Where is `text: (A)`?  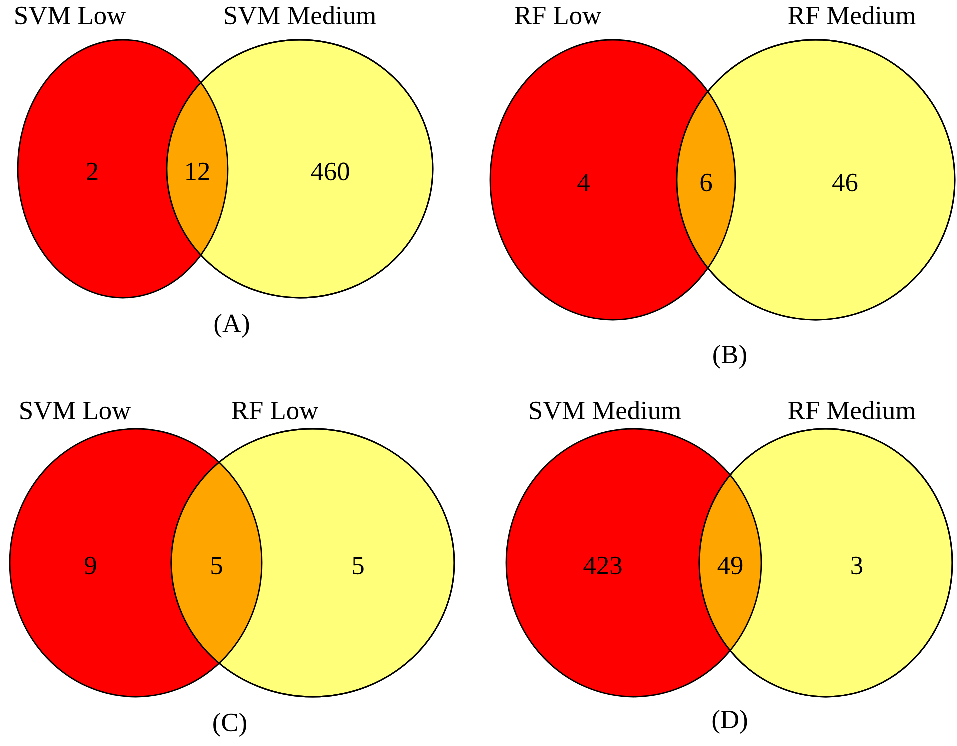
text: (A) is located at coordinates (232, 326).